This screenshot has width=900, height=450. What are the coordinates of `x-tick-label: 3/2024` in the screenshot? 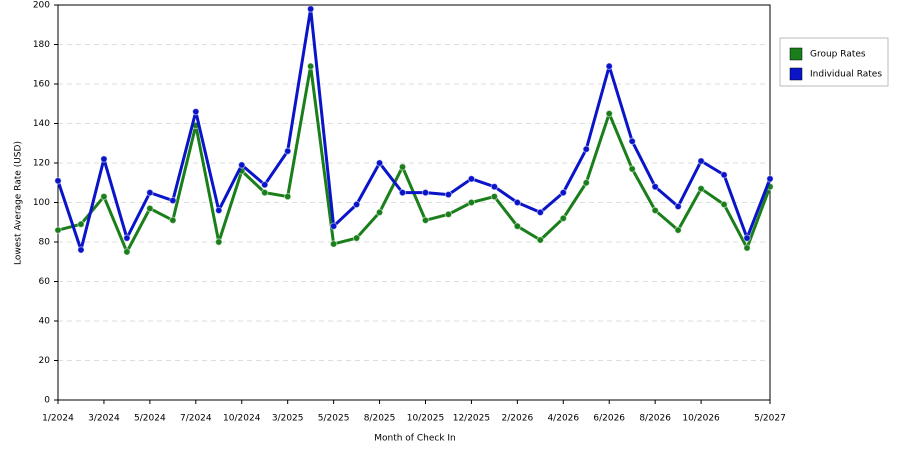 It's located at (104, 419).